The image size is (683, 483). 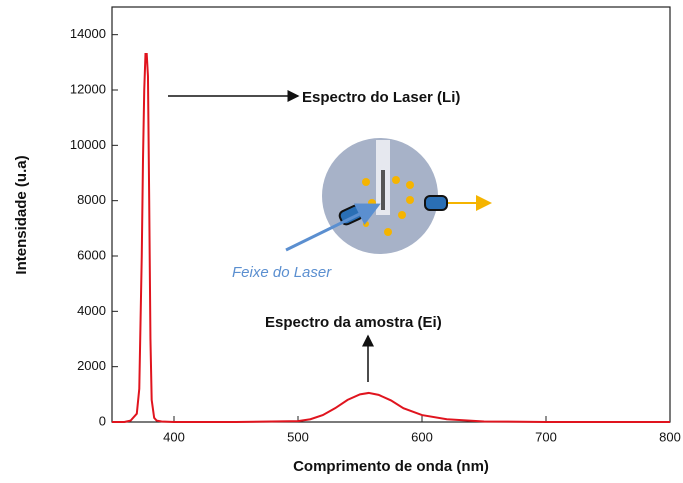 What do you see at coordinates (91, 365) in the screenshot?
I see `y-tick-label: 2000` at bounding box center [91, 365].